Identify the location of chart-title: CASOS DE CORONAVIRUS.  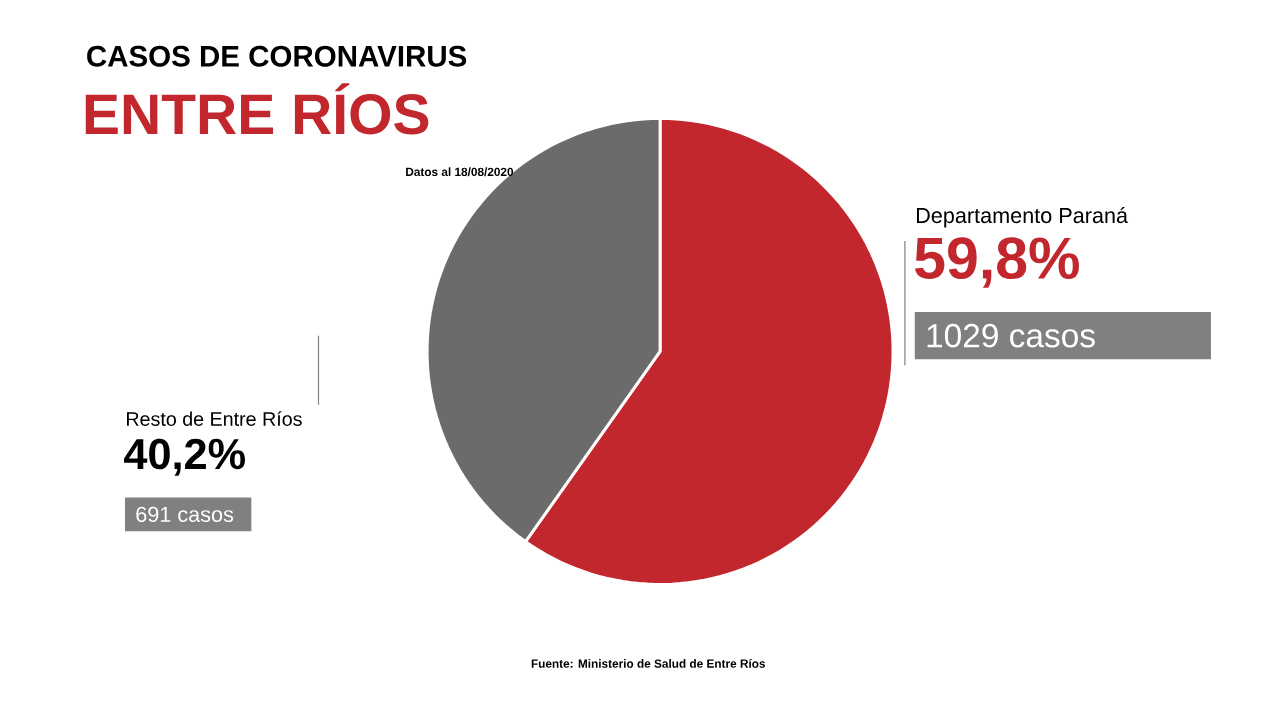
(277, 56).